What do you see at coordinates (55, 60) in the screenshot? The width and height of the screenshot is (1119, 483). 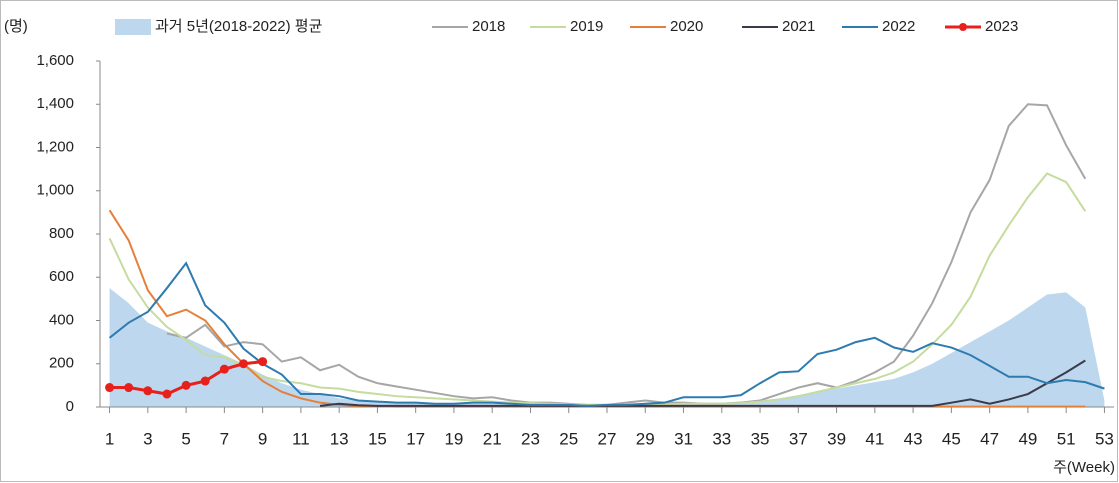 I see `y-tick-label: 1,600` at bounding box center [55, 60].